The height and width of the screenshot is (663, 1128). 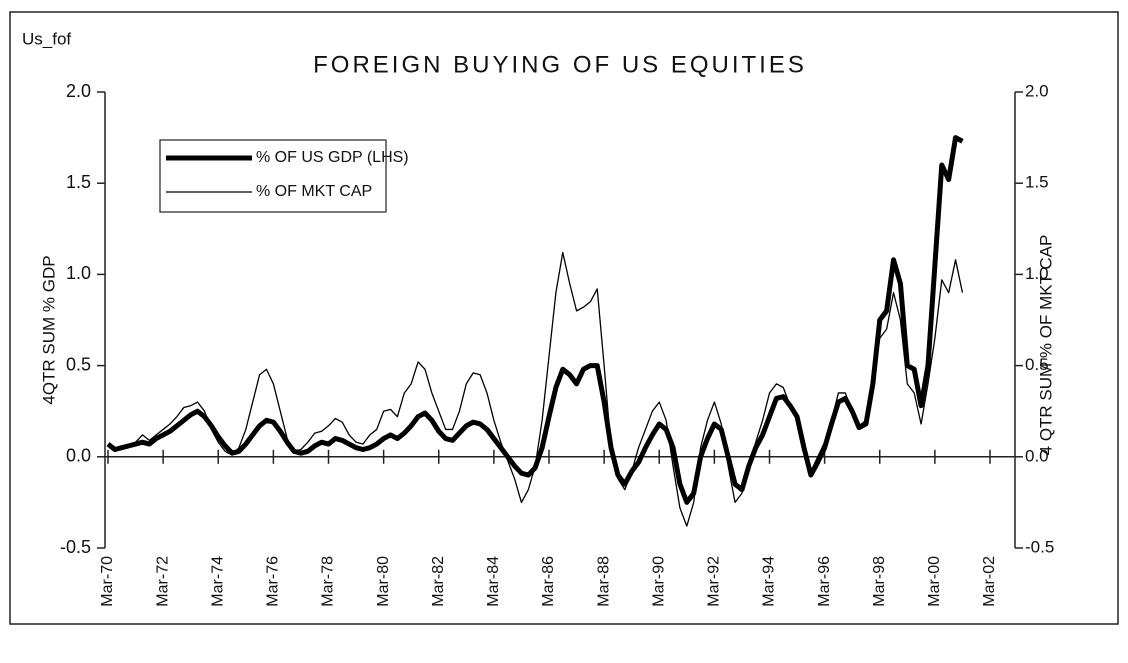 What do you see at coordinates (273, 176) in the screenshot?
I see `legend-box` at bounding box center [273, 176].